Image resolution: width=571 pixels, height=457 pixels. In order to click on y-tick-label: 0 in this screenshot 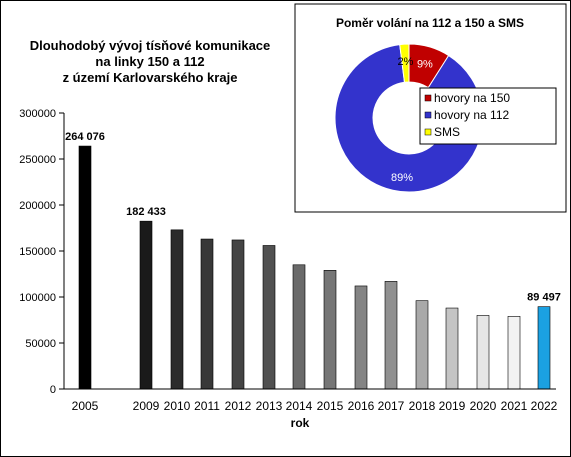, I will do `click(53, 390)`.